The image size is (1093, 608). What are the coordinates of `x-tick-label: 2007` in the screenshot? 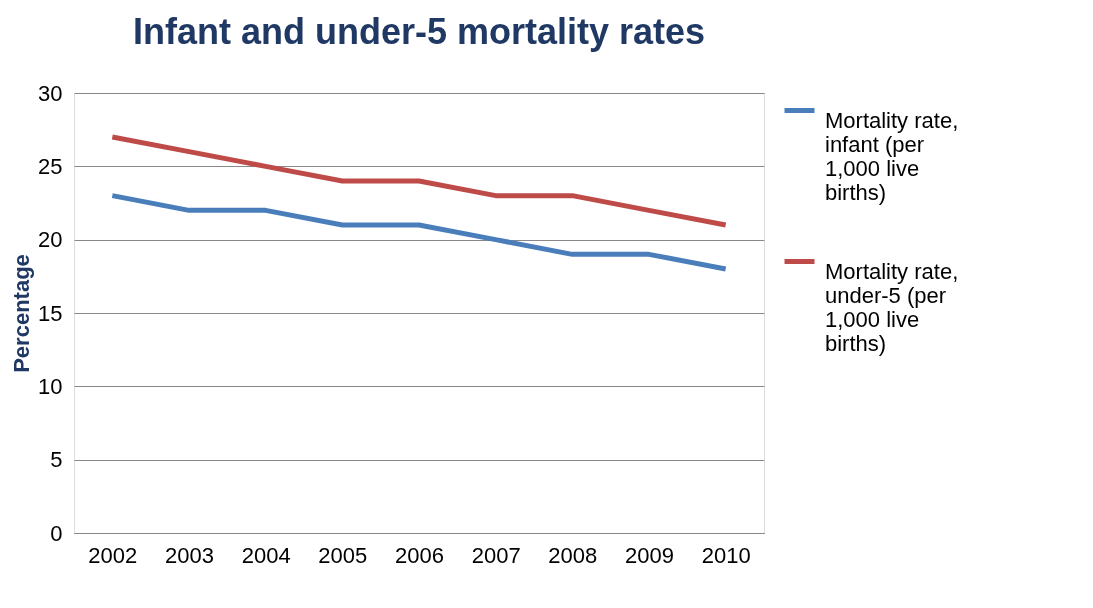 It's located at (496, 555).